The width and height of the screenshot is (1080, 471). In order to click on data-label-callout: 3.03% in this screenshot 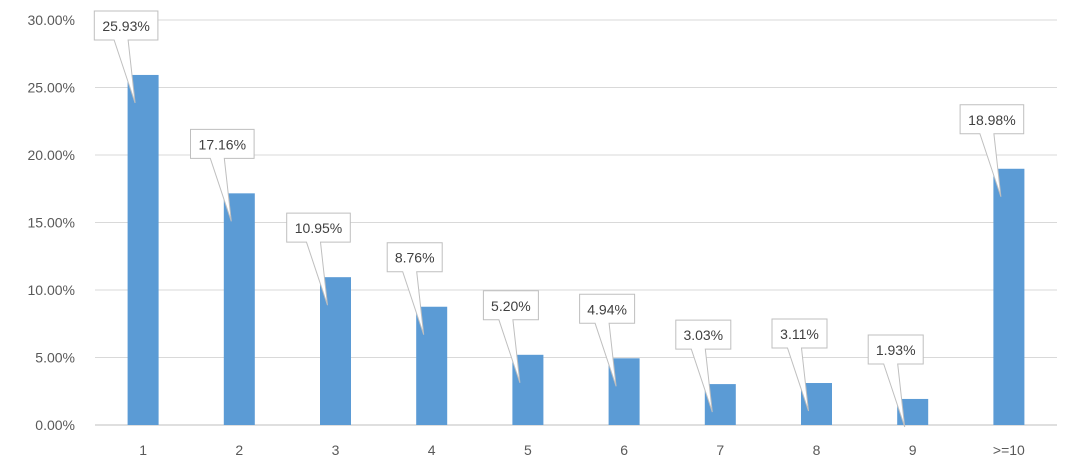, I will do `click(703, 366)`.